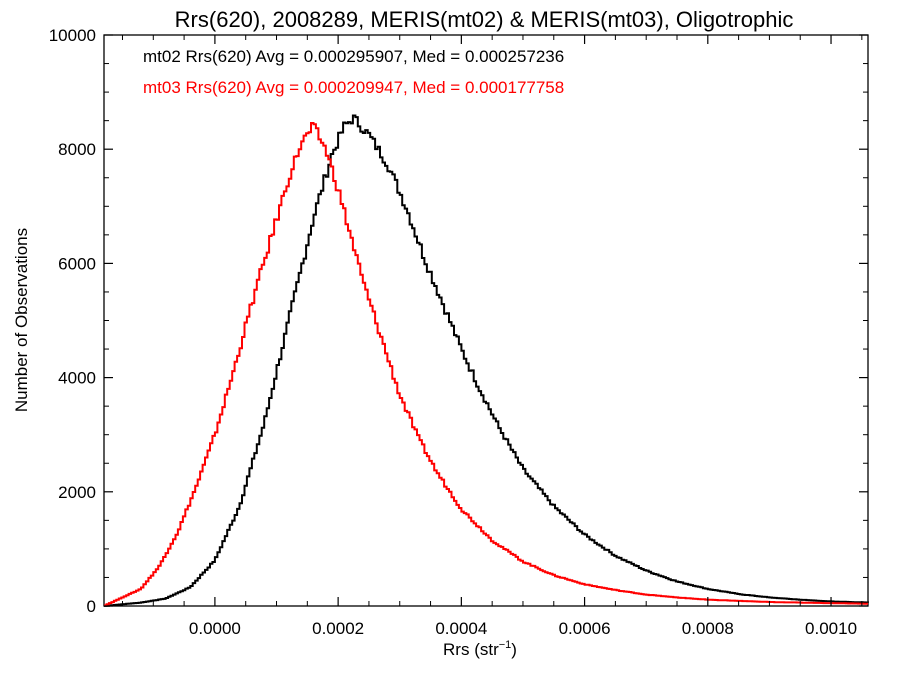  I want to click on x-tick-label: 0.0006, so click(585, 628).